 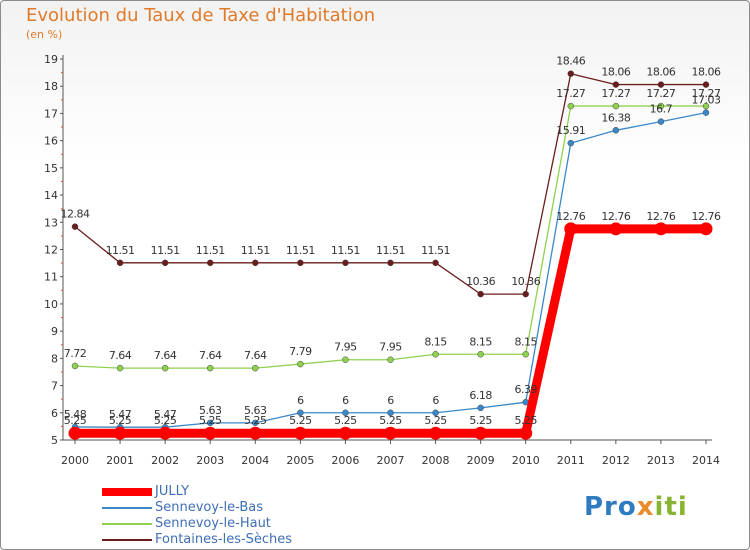 I want to click on data-label: 6, so click(x=300, y=400).